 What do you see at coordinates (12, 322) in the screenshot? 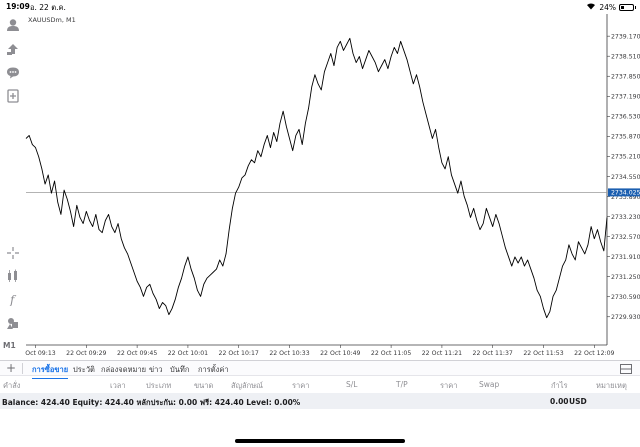
I see `objects-icon` at bounding box center [12, 322].